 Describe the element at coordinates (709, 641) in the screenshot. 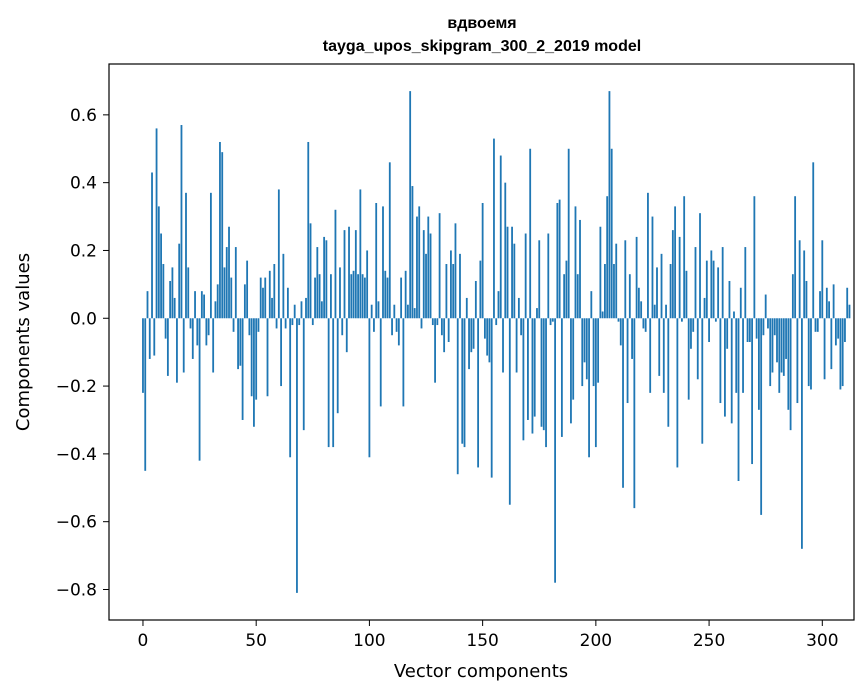

I see `x-tick-label: 250` at that location.